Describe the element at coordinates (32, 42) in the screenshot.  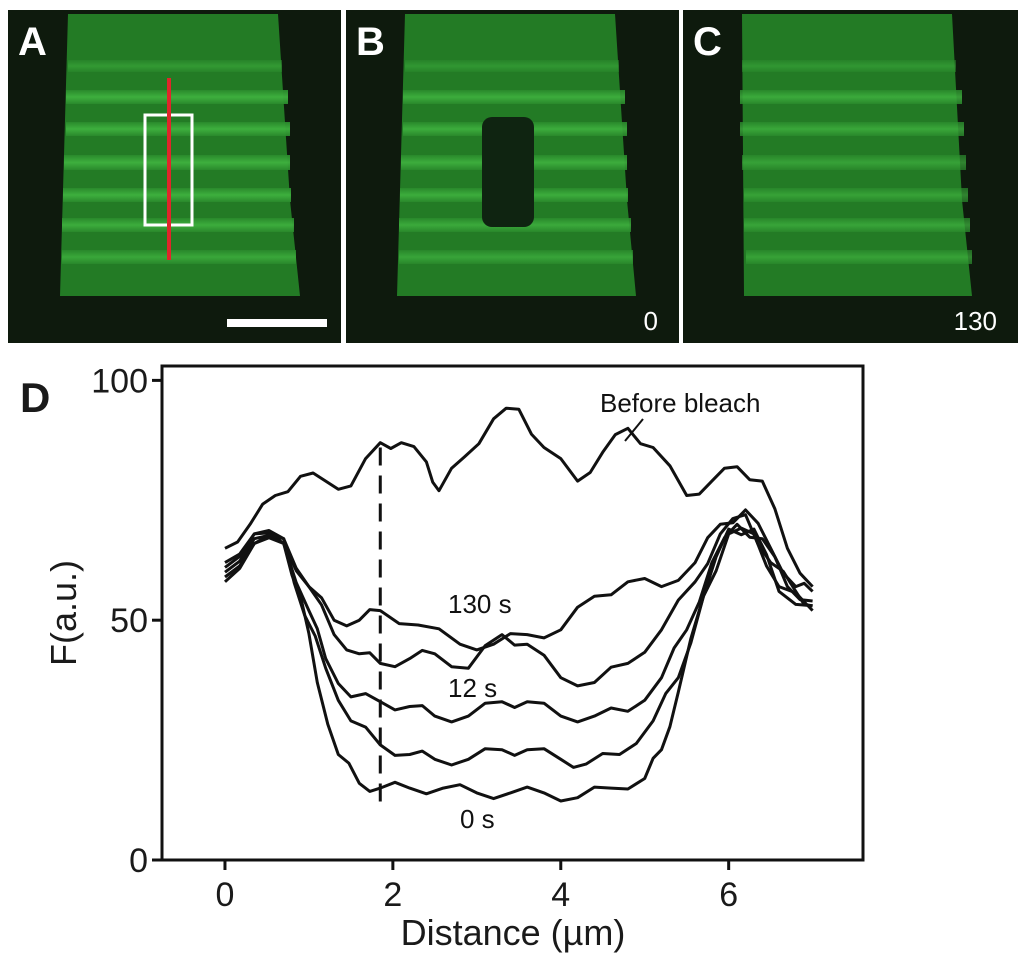
I see `panel-a-label: A` at that location.